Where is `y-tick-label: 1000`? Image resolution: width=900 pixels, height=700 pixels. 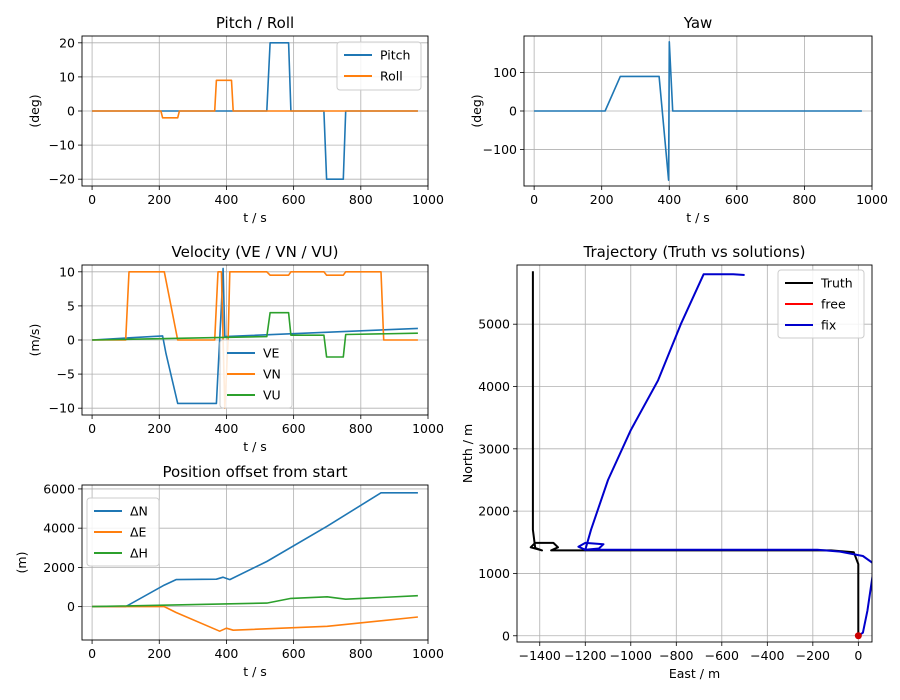
y-tick-label: 1000 is located at coordinates (494, 573).